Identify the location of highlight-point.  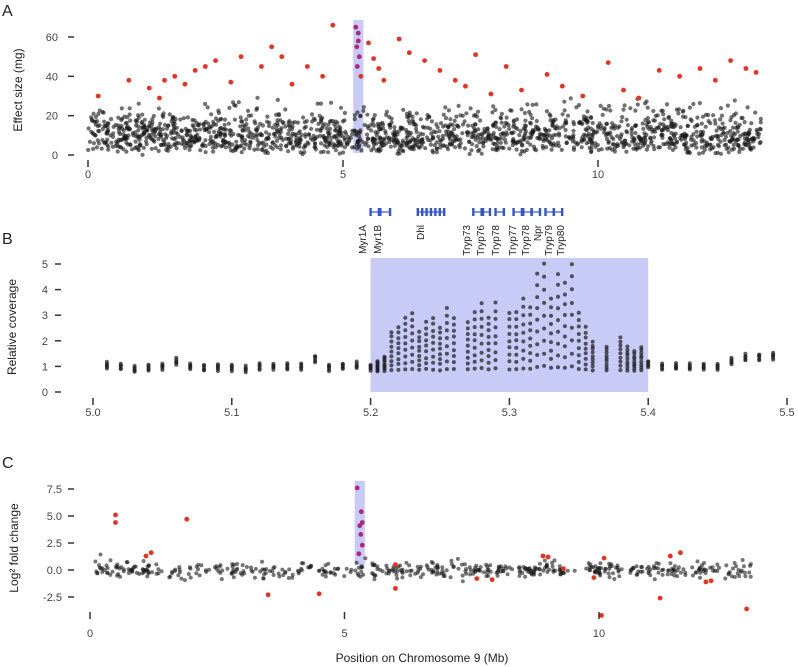
(361, 534).